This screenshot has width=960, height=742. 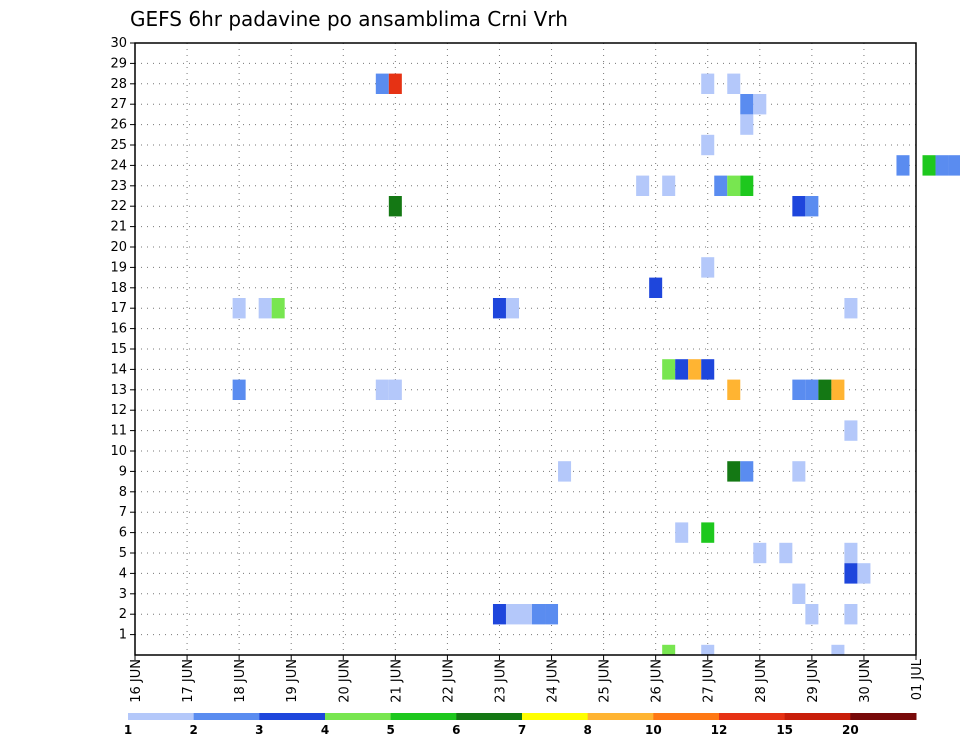 I want to click on x-tick-label: 18 JUN, so click(x=240, y=681).